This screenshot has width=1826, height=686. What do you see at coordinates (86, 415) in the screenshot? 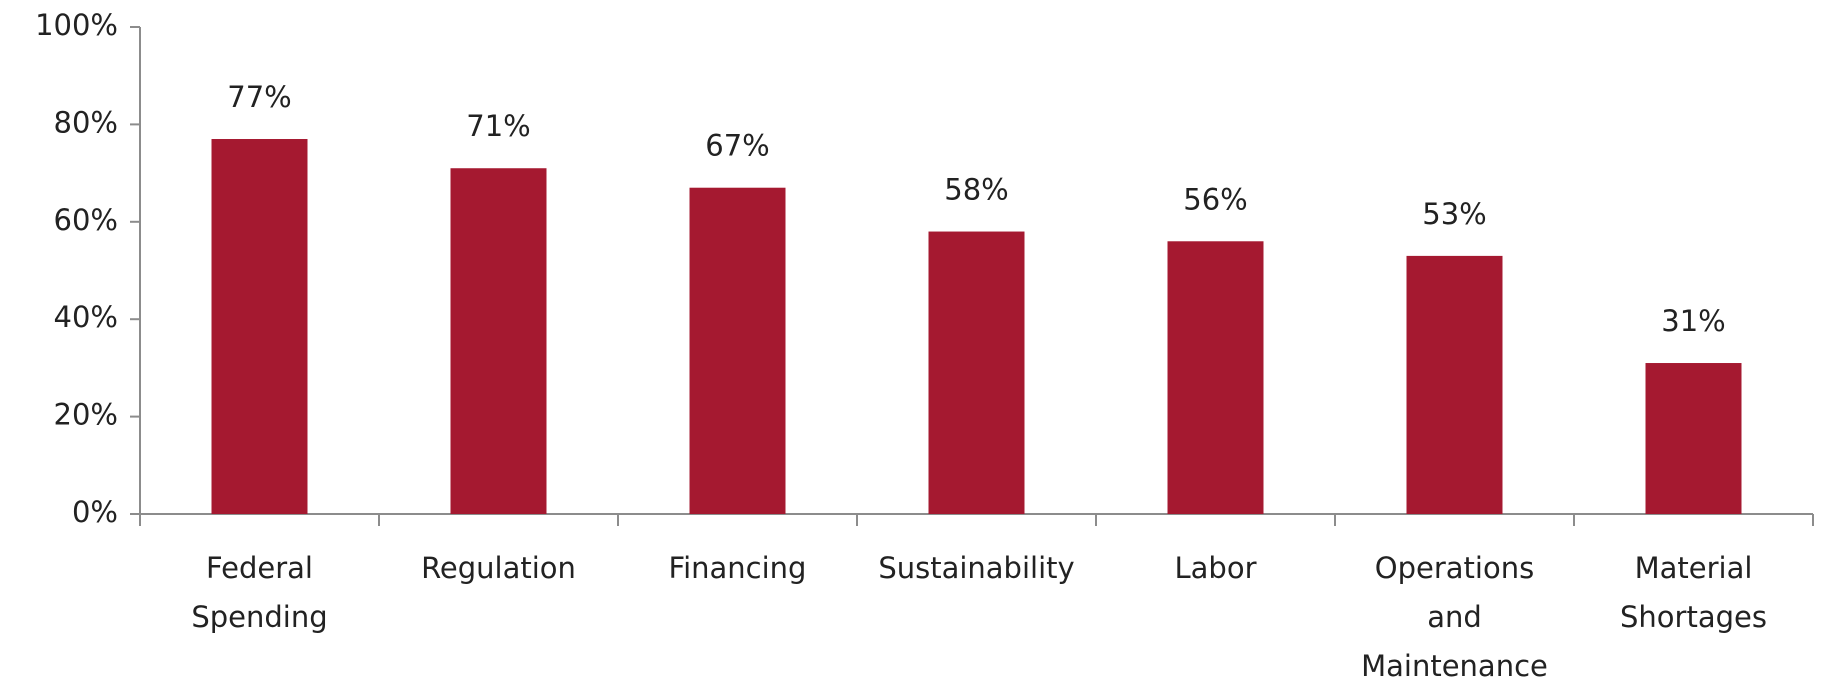
I see `y-tick-label: 20%` at bounding box center [86, 415].